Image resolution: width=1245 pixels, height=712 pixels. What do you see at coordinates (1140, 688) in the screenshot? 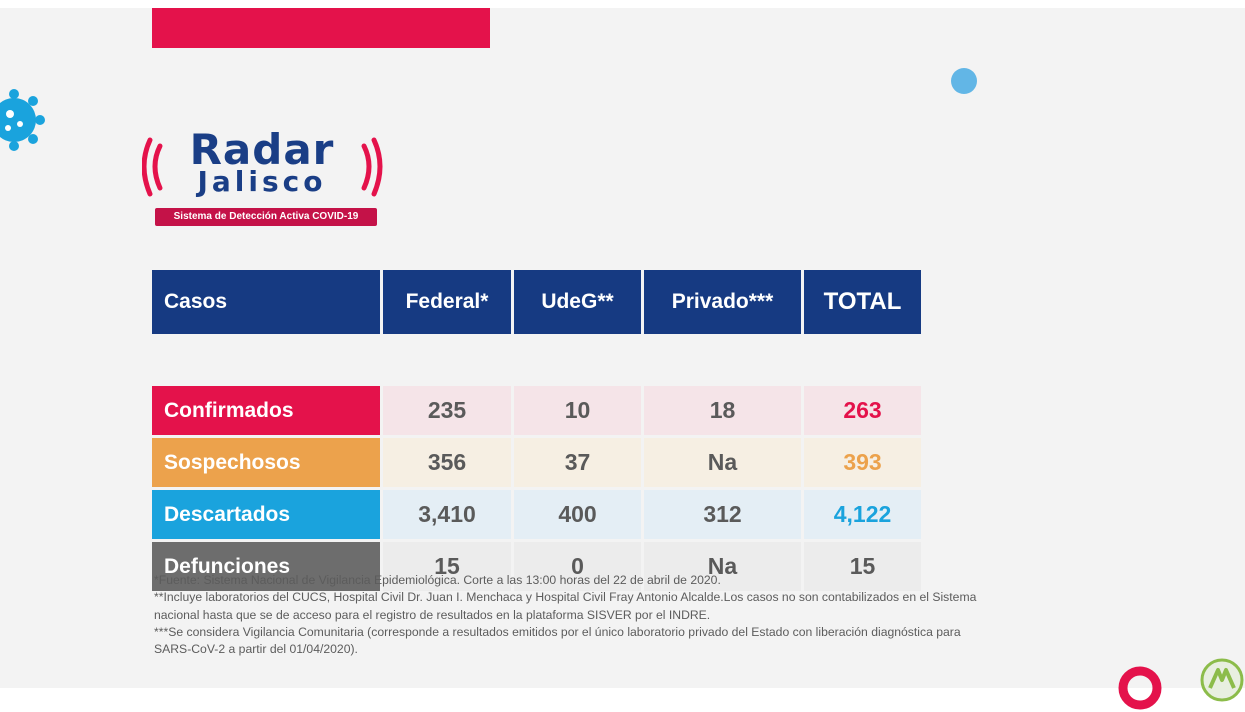
I see `decorative-ring-icon` at bounding box center [1140, 688].